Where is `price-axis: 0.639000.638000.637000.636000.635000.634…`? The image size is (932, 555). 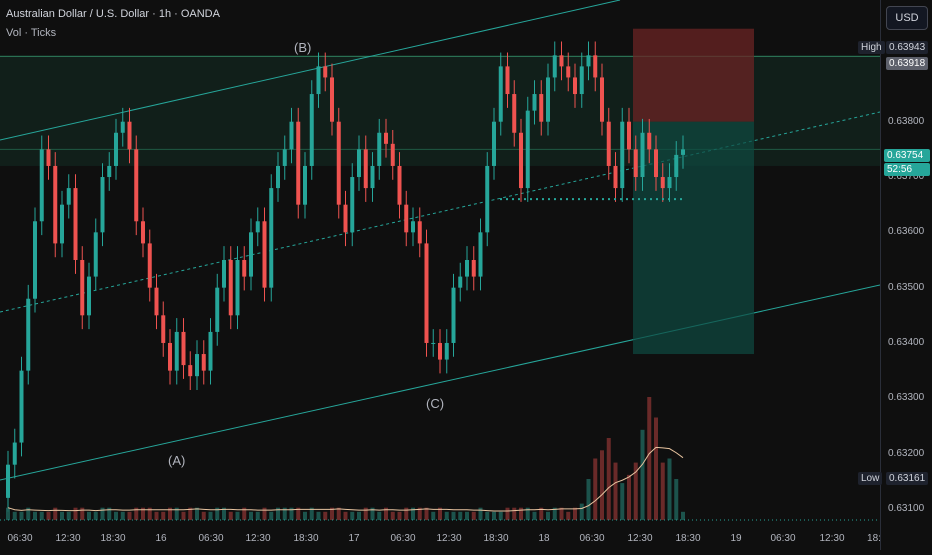
price-axis: 0.639000.638000.637000.636000.635000.634… is located at coordinates (906, 275).